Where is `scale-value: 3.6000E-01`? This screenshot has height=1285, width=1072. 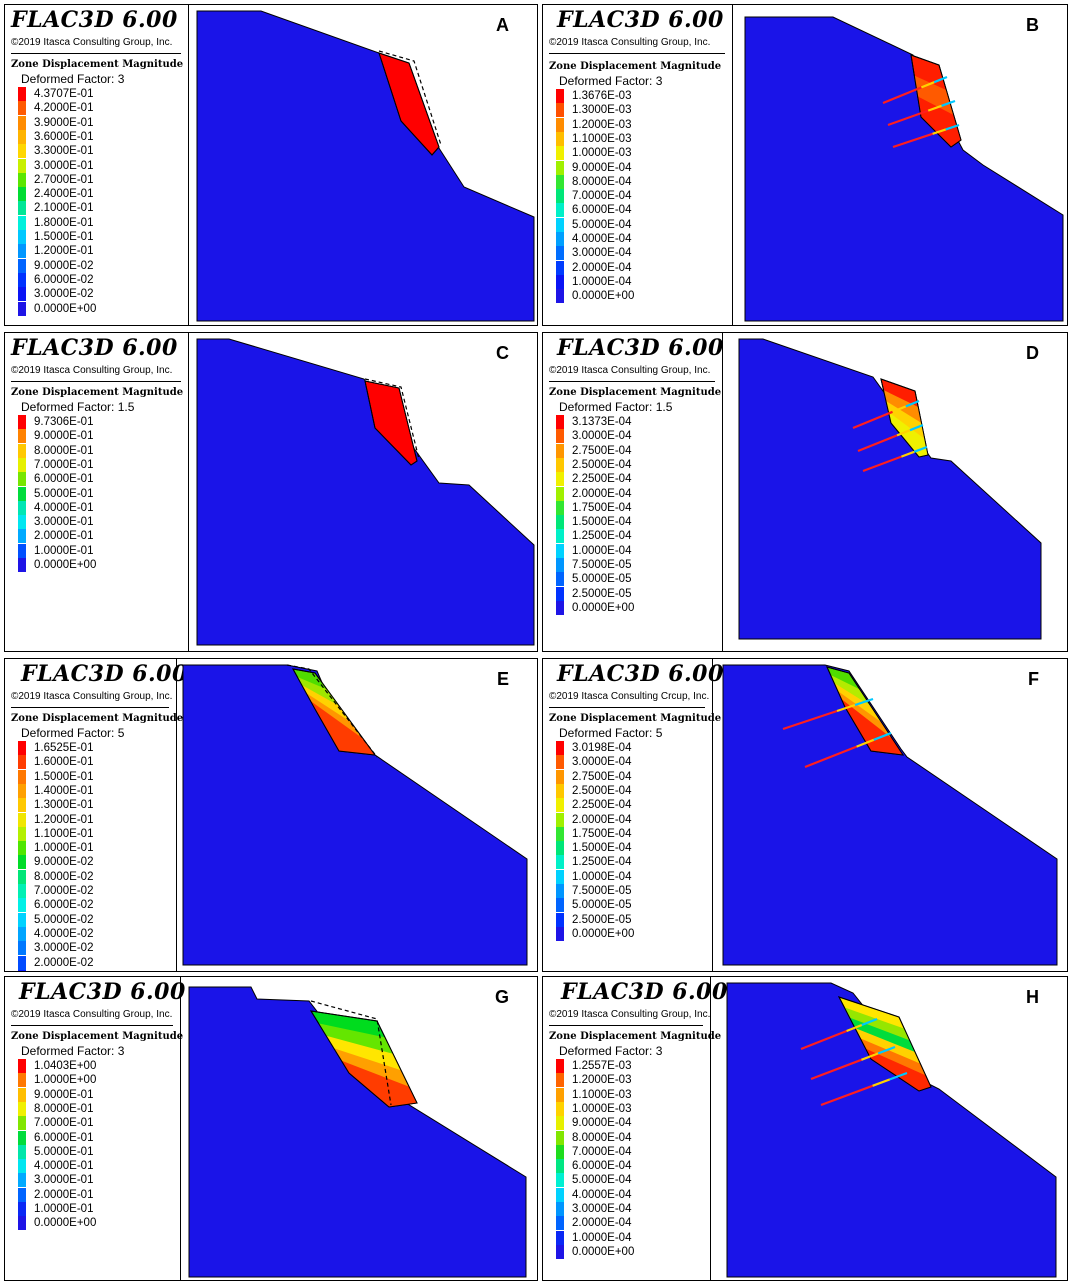
scale-value: 3.6000E-01 is located at coordinates (64, 136).